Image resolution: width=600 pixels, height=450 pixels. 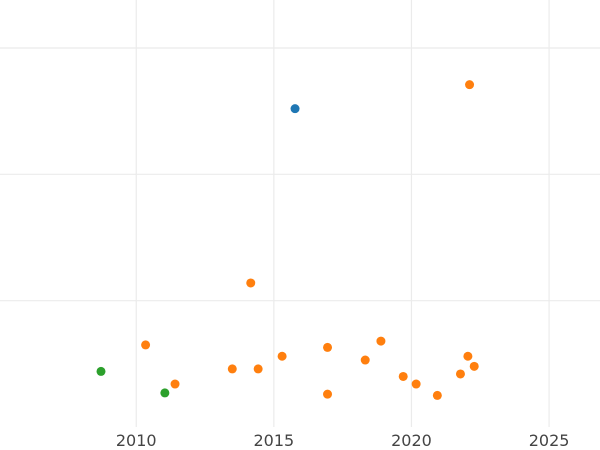 What do you see at coordinates (295, 109) in the screenshot?
I see `data-point-blue` at bounding box center [295, 109].